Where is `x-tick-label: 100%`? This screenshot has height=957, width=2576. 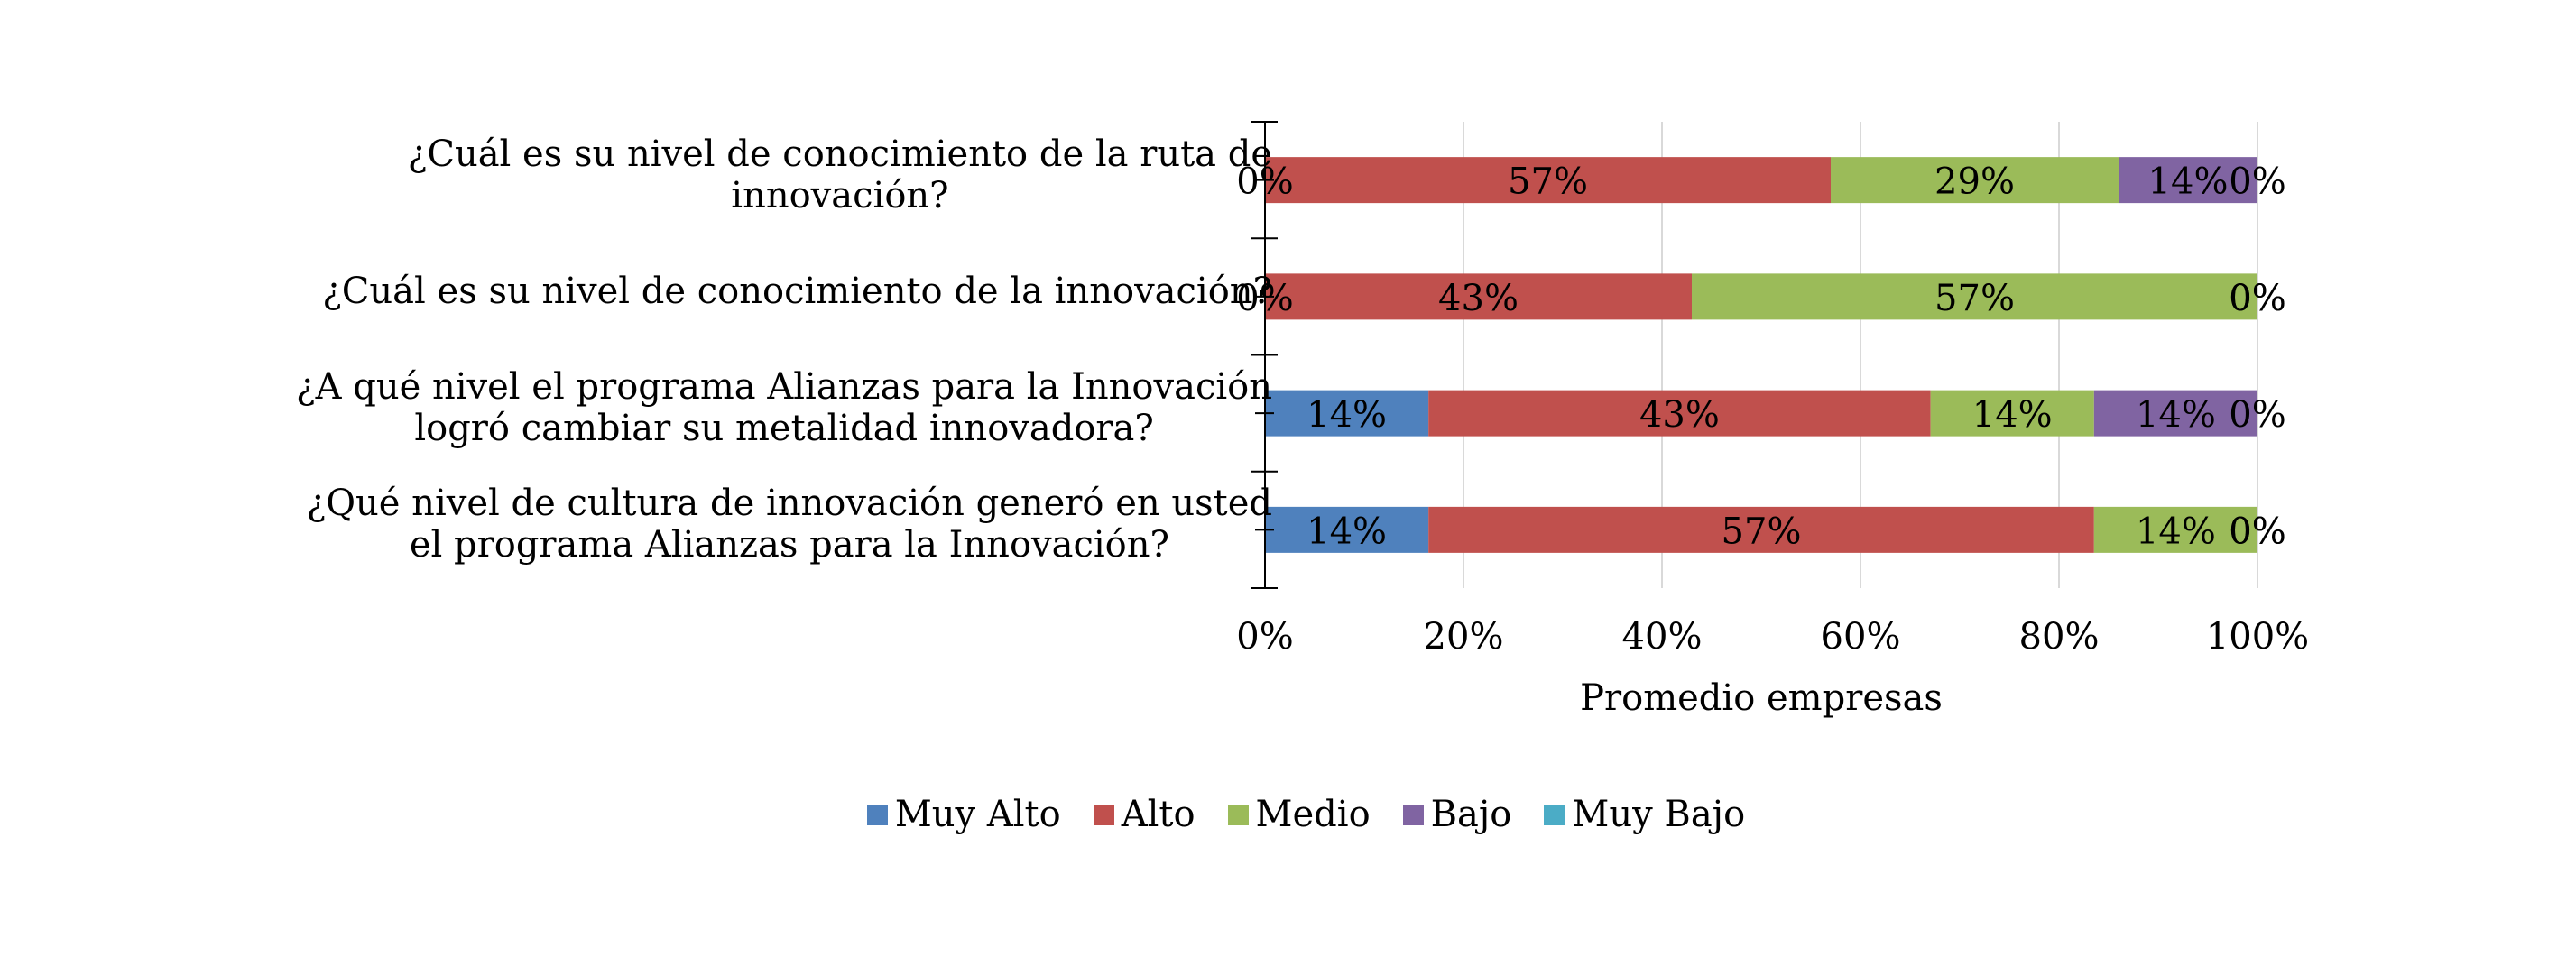
x-tick-label: 100% is located at coordinates (2257, 637).